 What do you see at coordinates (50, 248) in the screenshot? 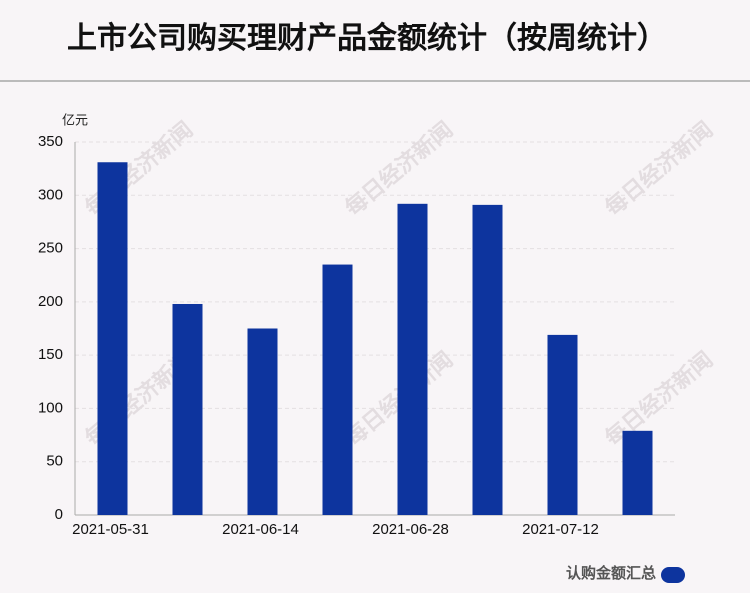
I see `y-tick-label: 250` at bounding box center [50, 248].